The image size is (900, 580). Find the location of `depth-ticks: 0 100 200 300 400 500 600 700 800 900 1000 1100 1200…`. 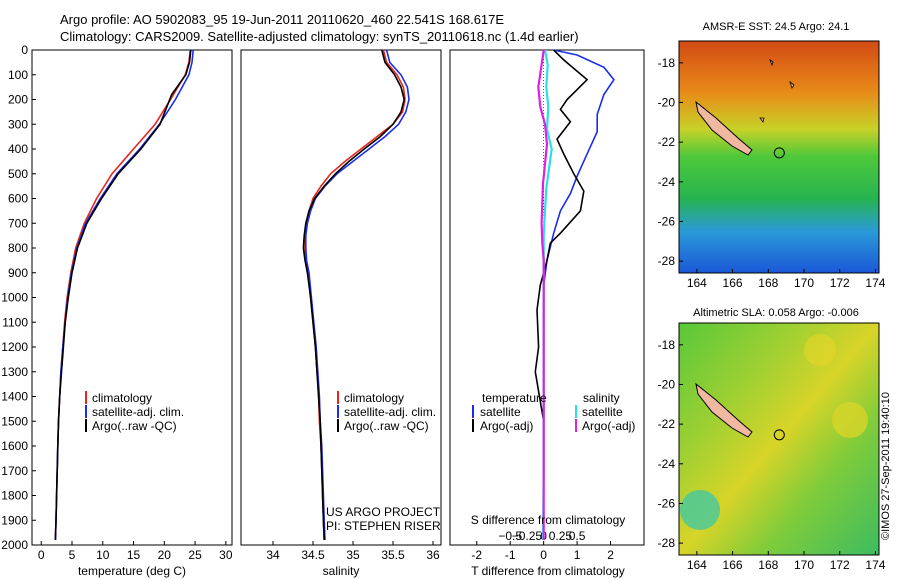

depth-ticks: 0 100 200 300 400 500 600 700 800 900 1000 1100 1200… is located at coordinates (18, 297).